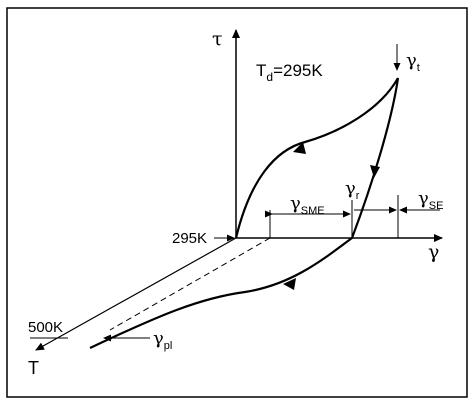 This screenshot has height=407, width=474. What do you see at coordinates (289, 284) in the screenshot?
I see `recovery-direction-arrow` at bounding box center [289, 284].